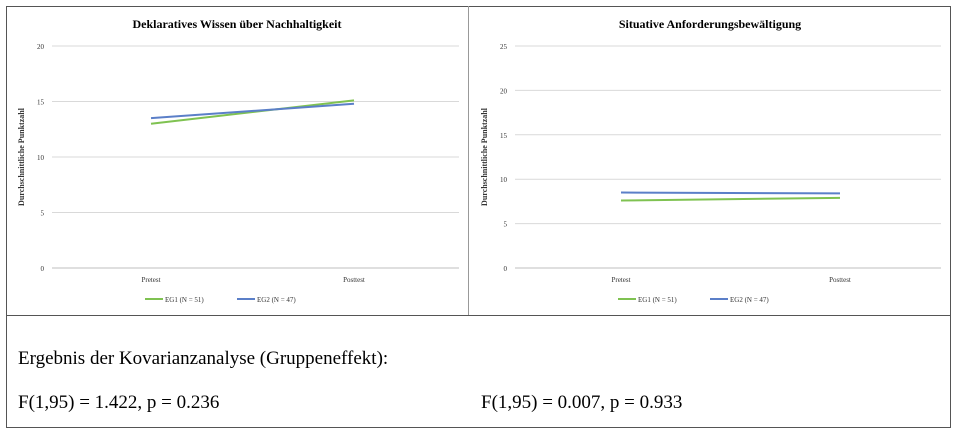 Image resolution: width=953 pixels, height=430 pixels. Describe the element at coordinates (582, 402) in the screenshot. I see `ancova-result-right: F(1,95) = 0.007, p = 0.933` at that location.